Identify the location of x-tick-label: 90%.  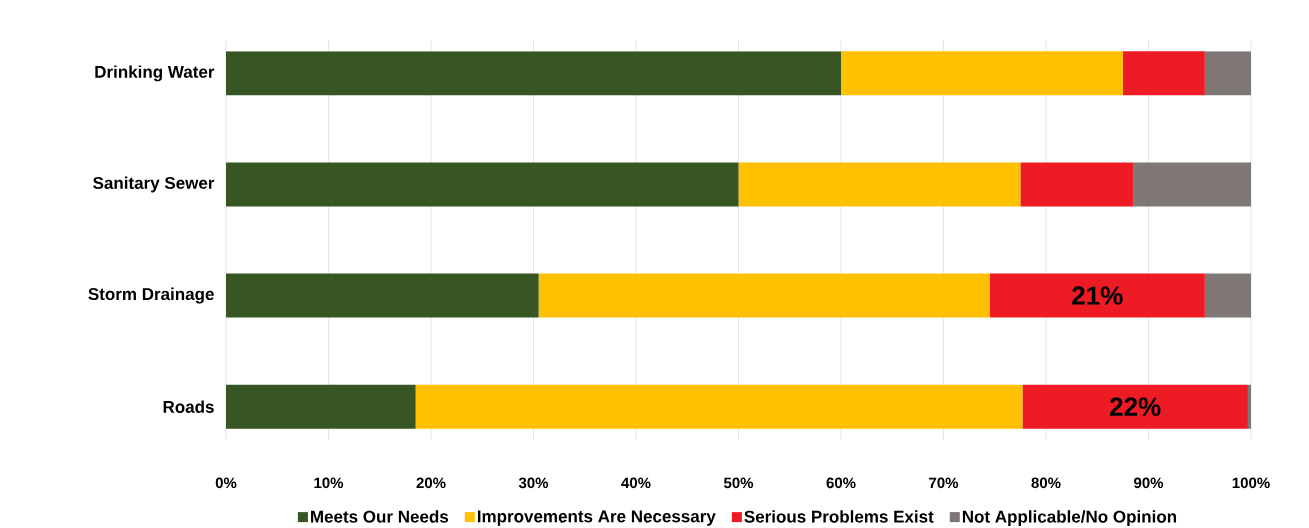
(1149, 483).